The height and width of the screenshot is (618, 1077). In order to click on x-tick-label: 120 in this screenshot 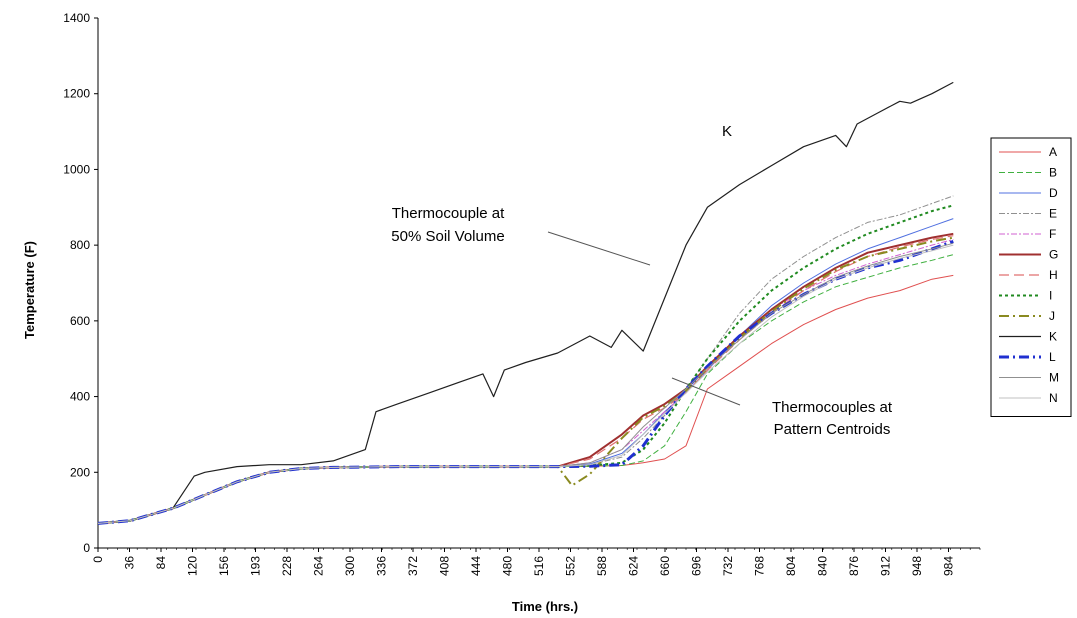, I will do `click(193, 566)`.